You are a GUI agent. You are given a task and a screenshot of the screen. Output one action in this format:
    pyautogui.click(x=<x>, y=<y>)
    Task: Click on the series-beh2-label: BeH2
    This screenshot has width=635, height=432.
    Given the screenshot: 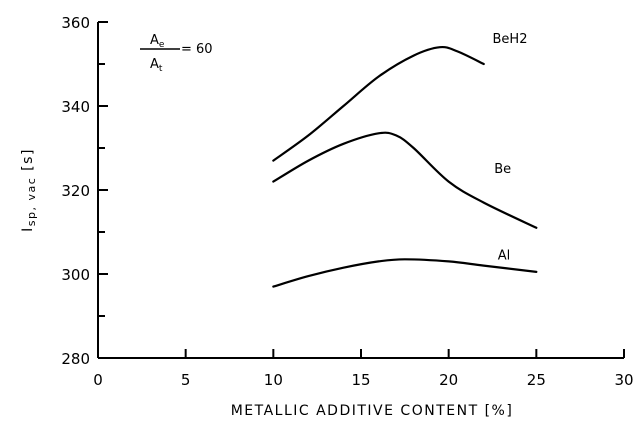 What is the action you would take?
    pyautogui.click(x=510, y=39)
    